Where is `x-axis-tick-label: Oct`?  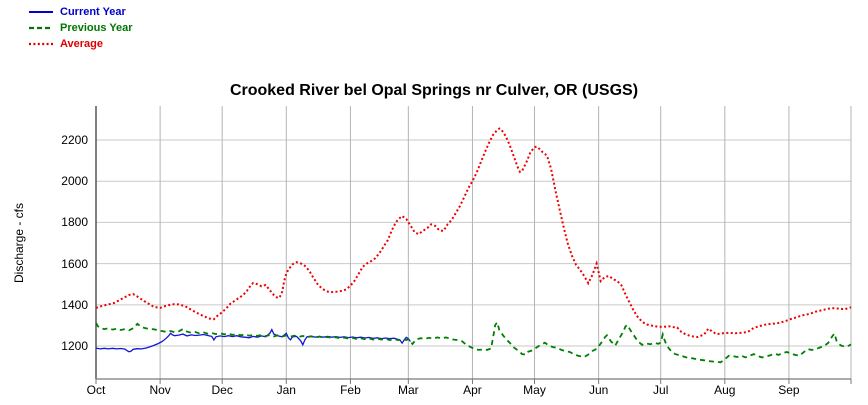
x-axis-tick-label: Oct is located at coordinates (96, 390).